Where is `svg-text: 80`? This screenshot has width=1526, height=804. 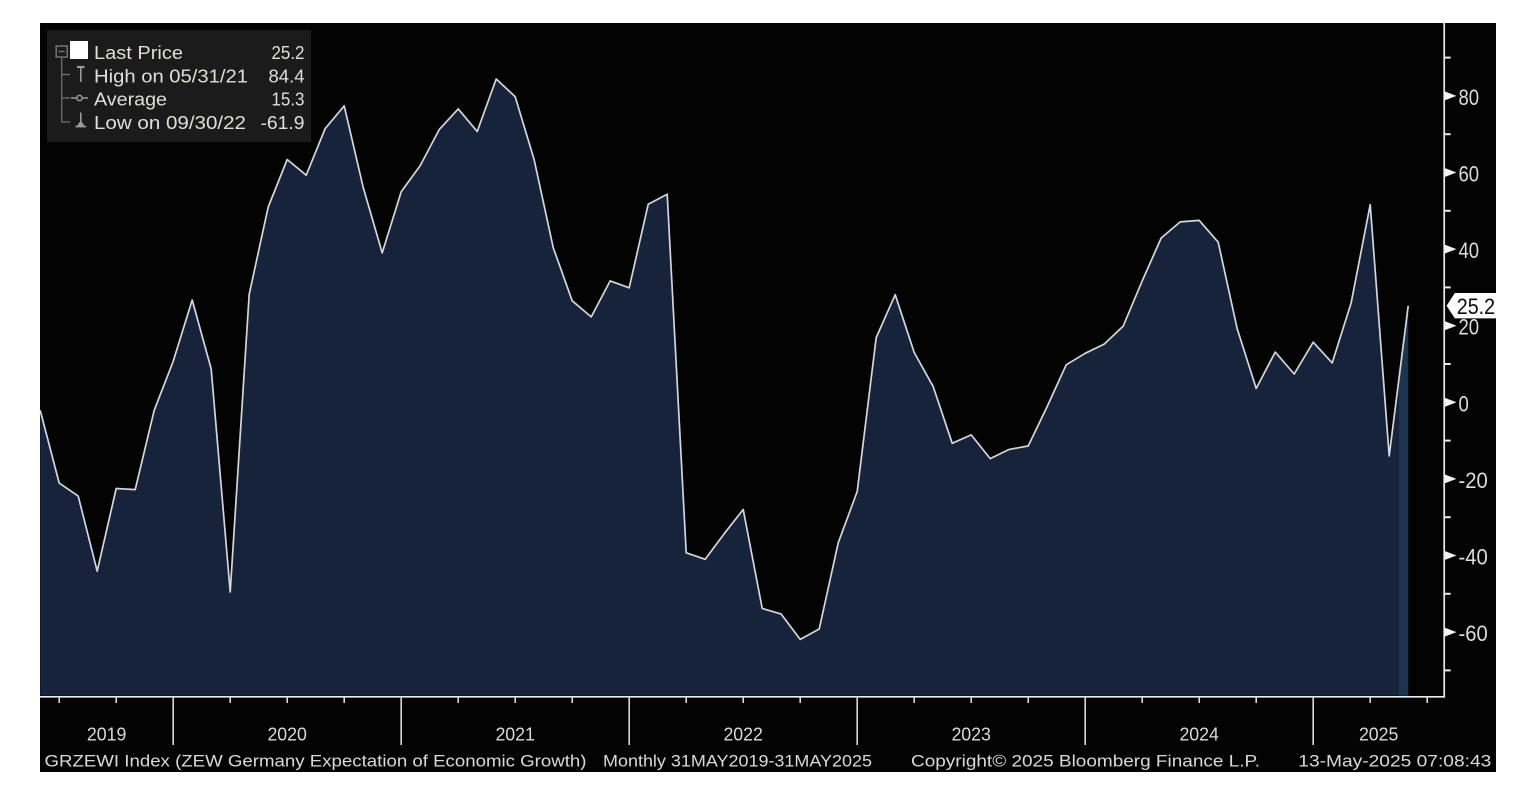
svg-text: 80 is located at coordinates (1469, 97).